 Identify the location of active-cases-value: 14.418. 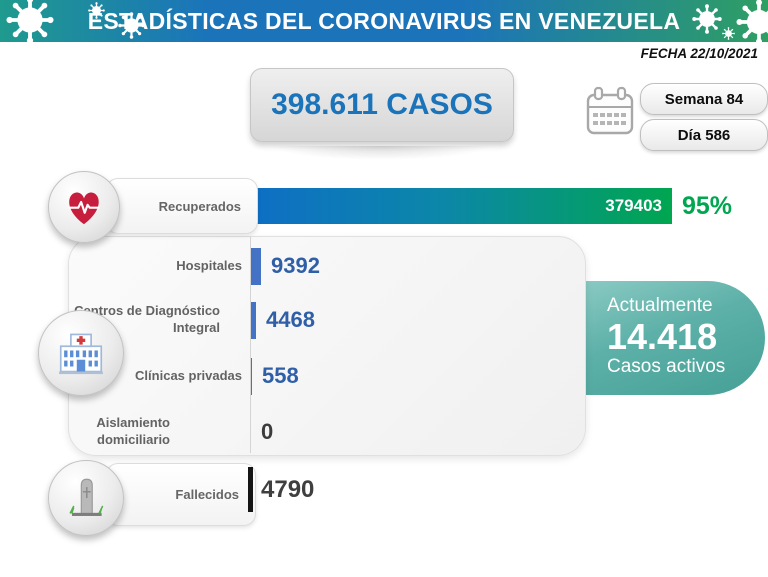
(662, 336).